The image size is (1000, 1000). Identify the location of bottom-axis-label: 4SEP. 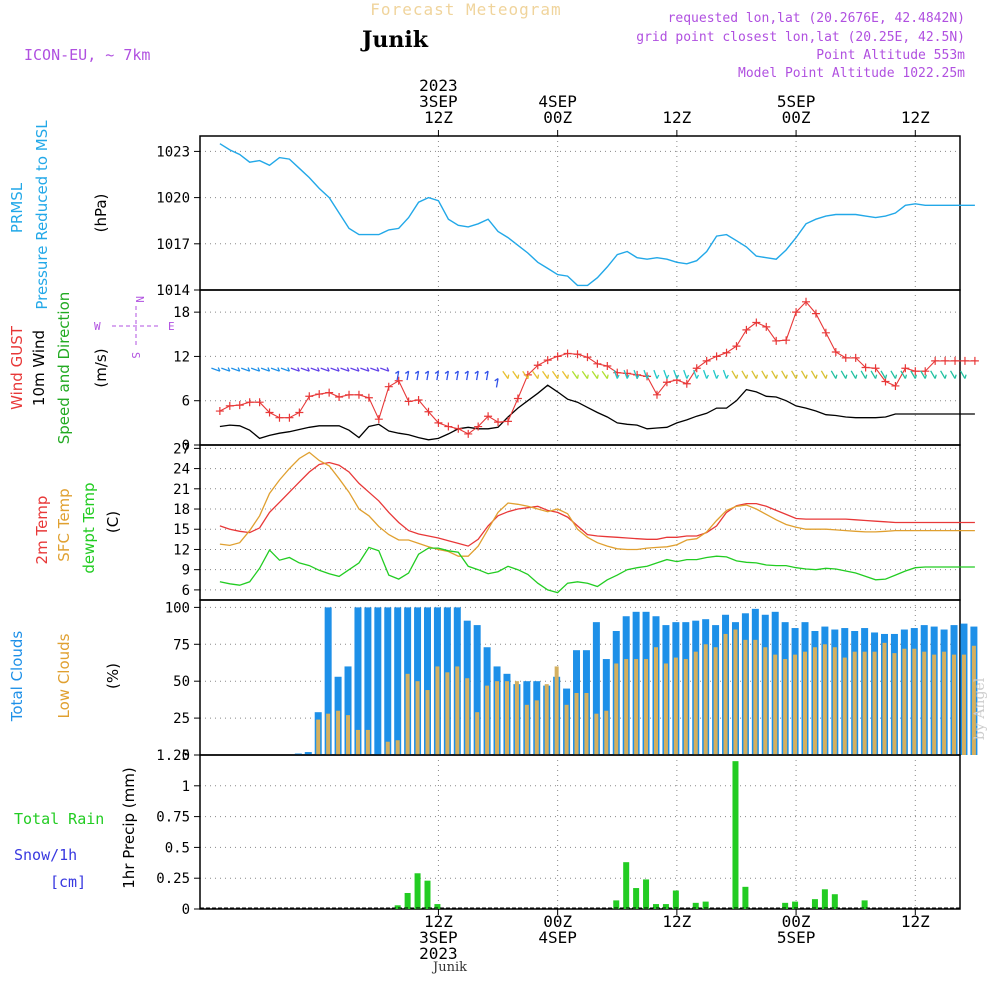
(557, 937).